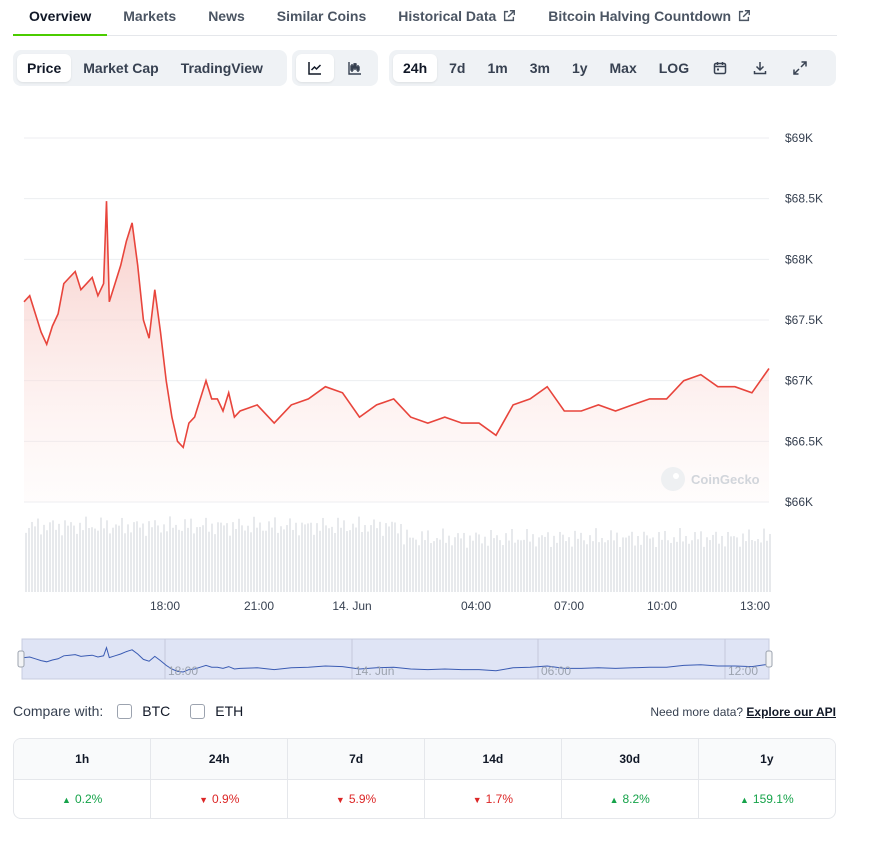 This screenshot has height=845, width=874. What do you see at coordinates (499, 799) in the screenshot?
I see `change-value: 1.7%` at bounding box center [499, 799].